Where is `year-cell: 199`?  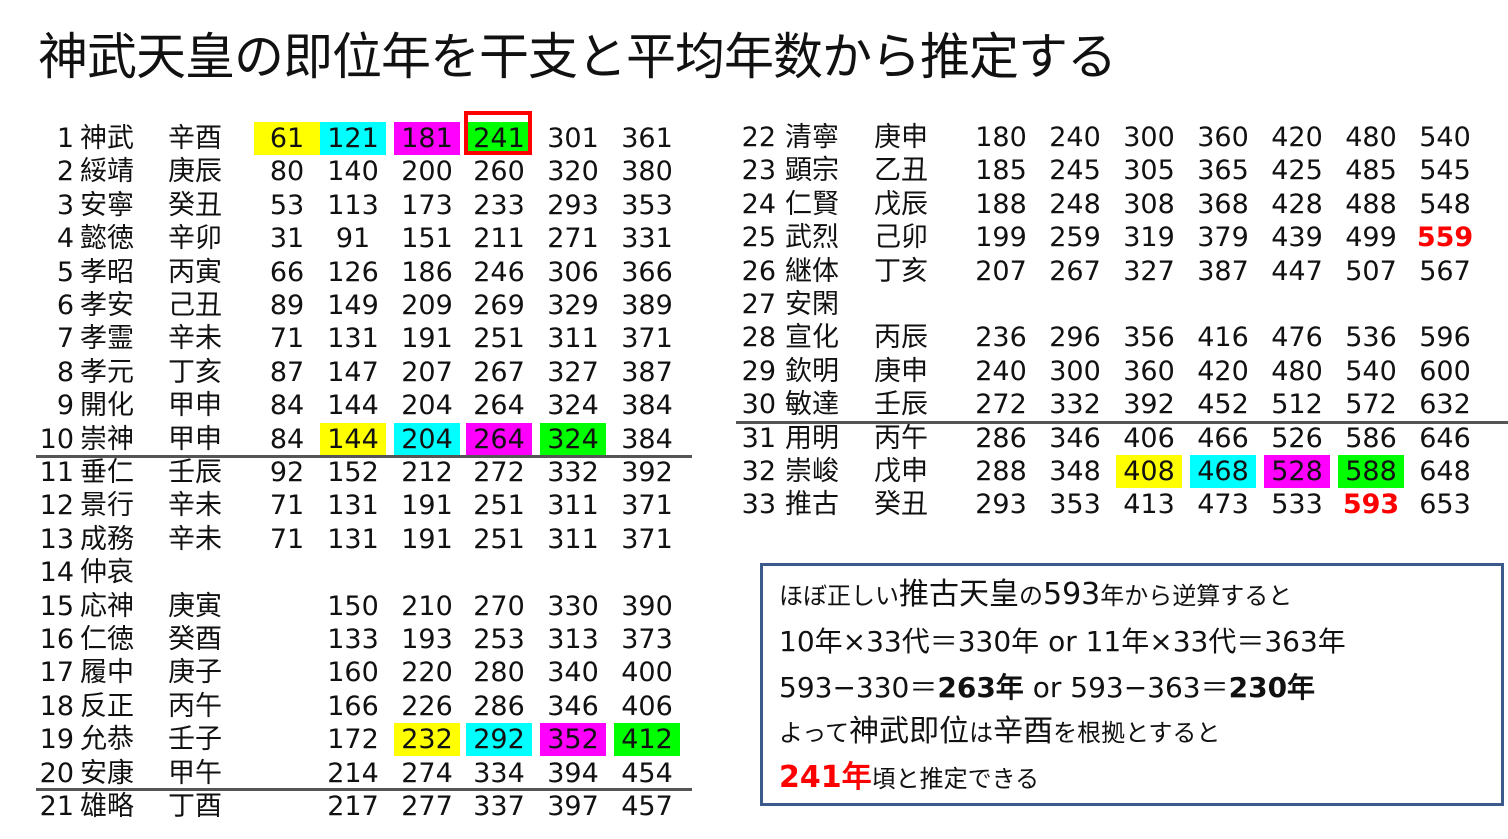 year-cell: 199 is located at coordinates (1001, 238).